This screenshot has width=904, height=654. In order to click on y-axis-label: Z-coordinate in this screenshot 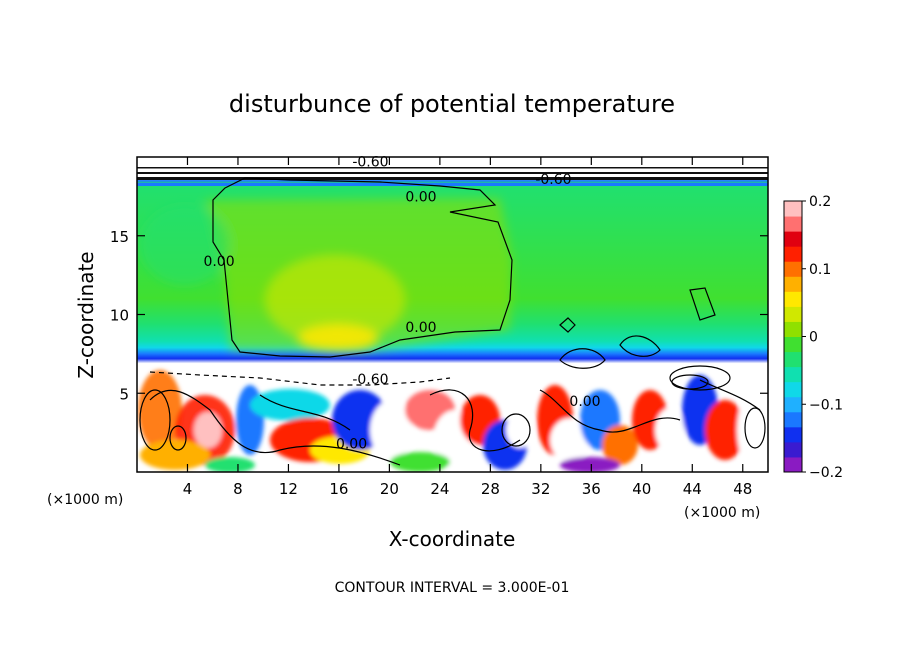, I will do `click(86, 314)`.